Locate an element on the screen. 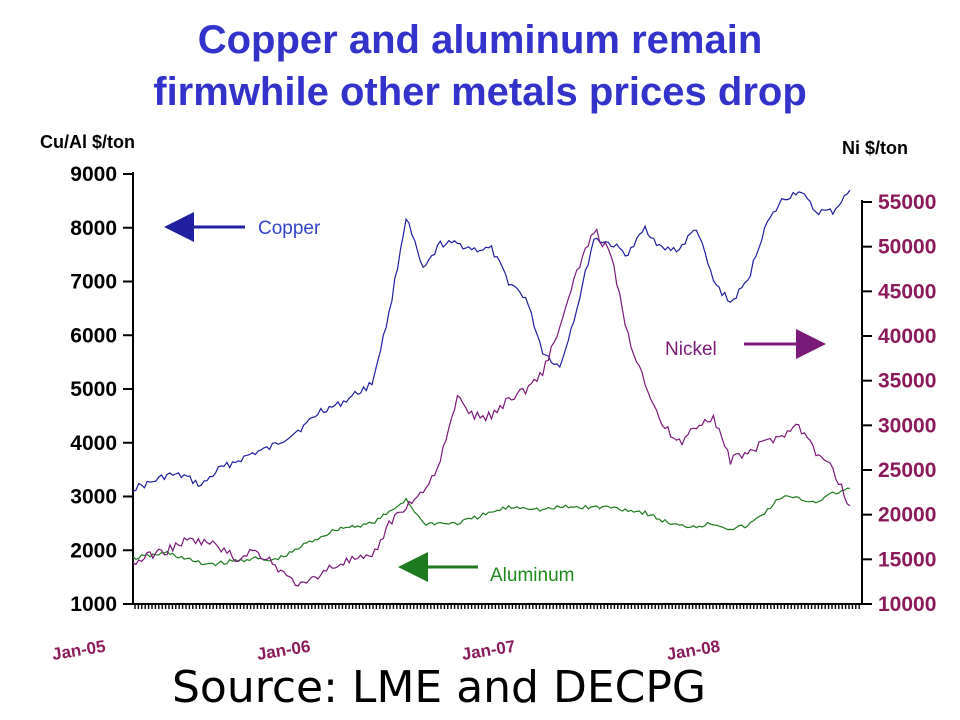 This screenshot has height=720, width=960. right-tick-label: 10000 is located at coordinates (907, 604).